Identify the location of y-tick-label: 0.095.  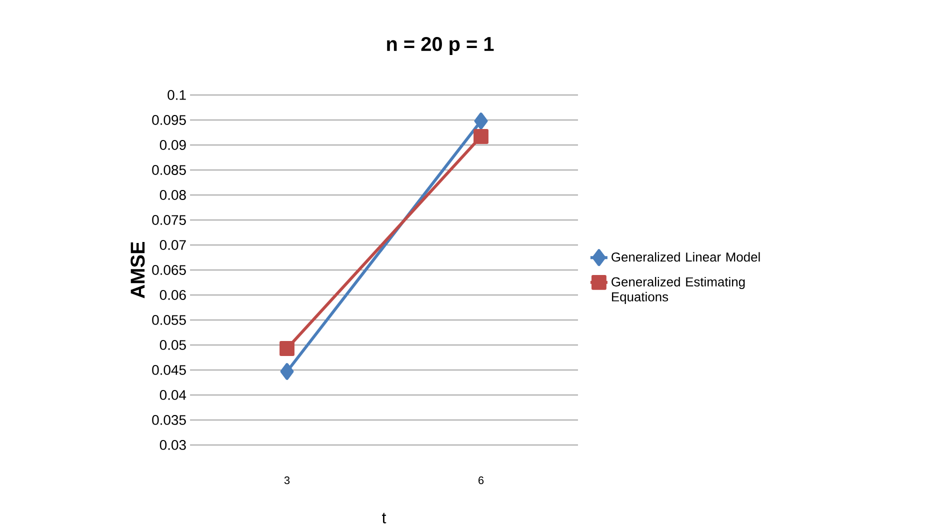
(169, 120).